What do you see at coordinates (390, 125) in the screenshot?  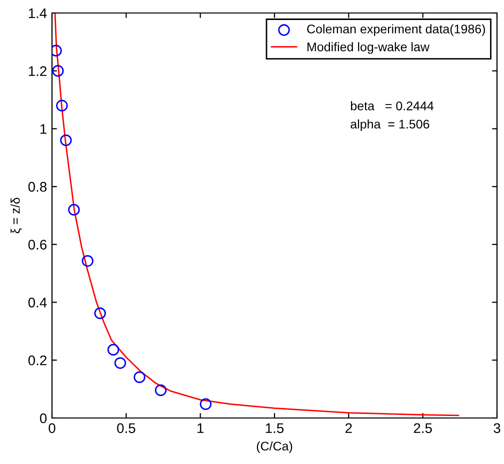 I see `annotation: alpha = 1.506` at bounding box center [390, 125].